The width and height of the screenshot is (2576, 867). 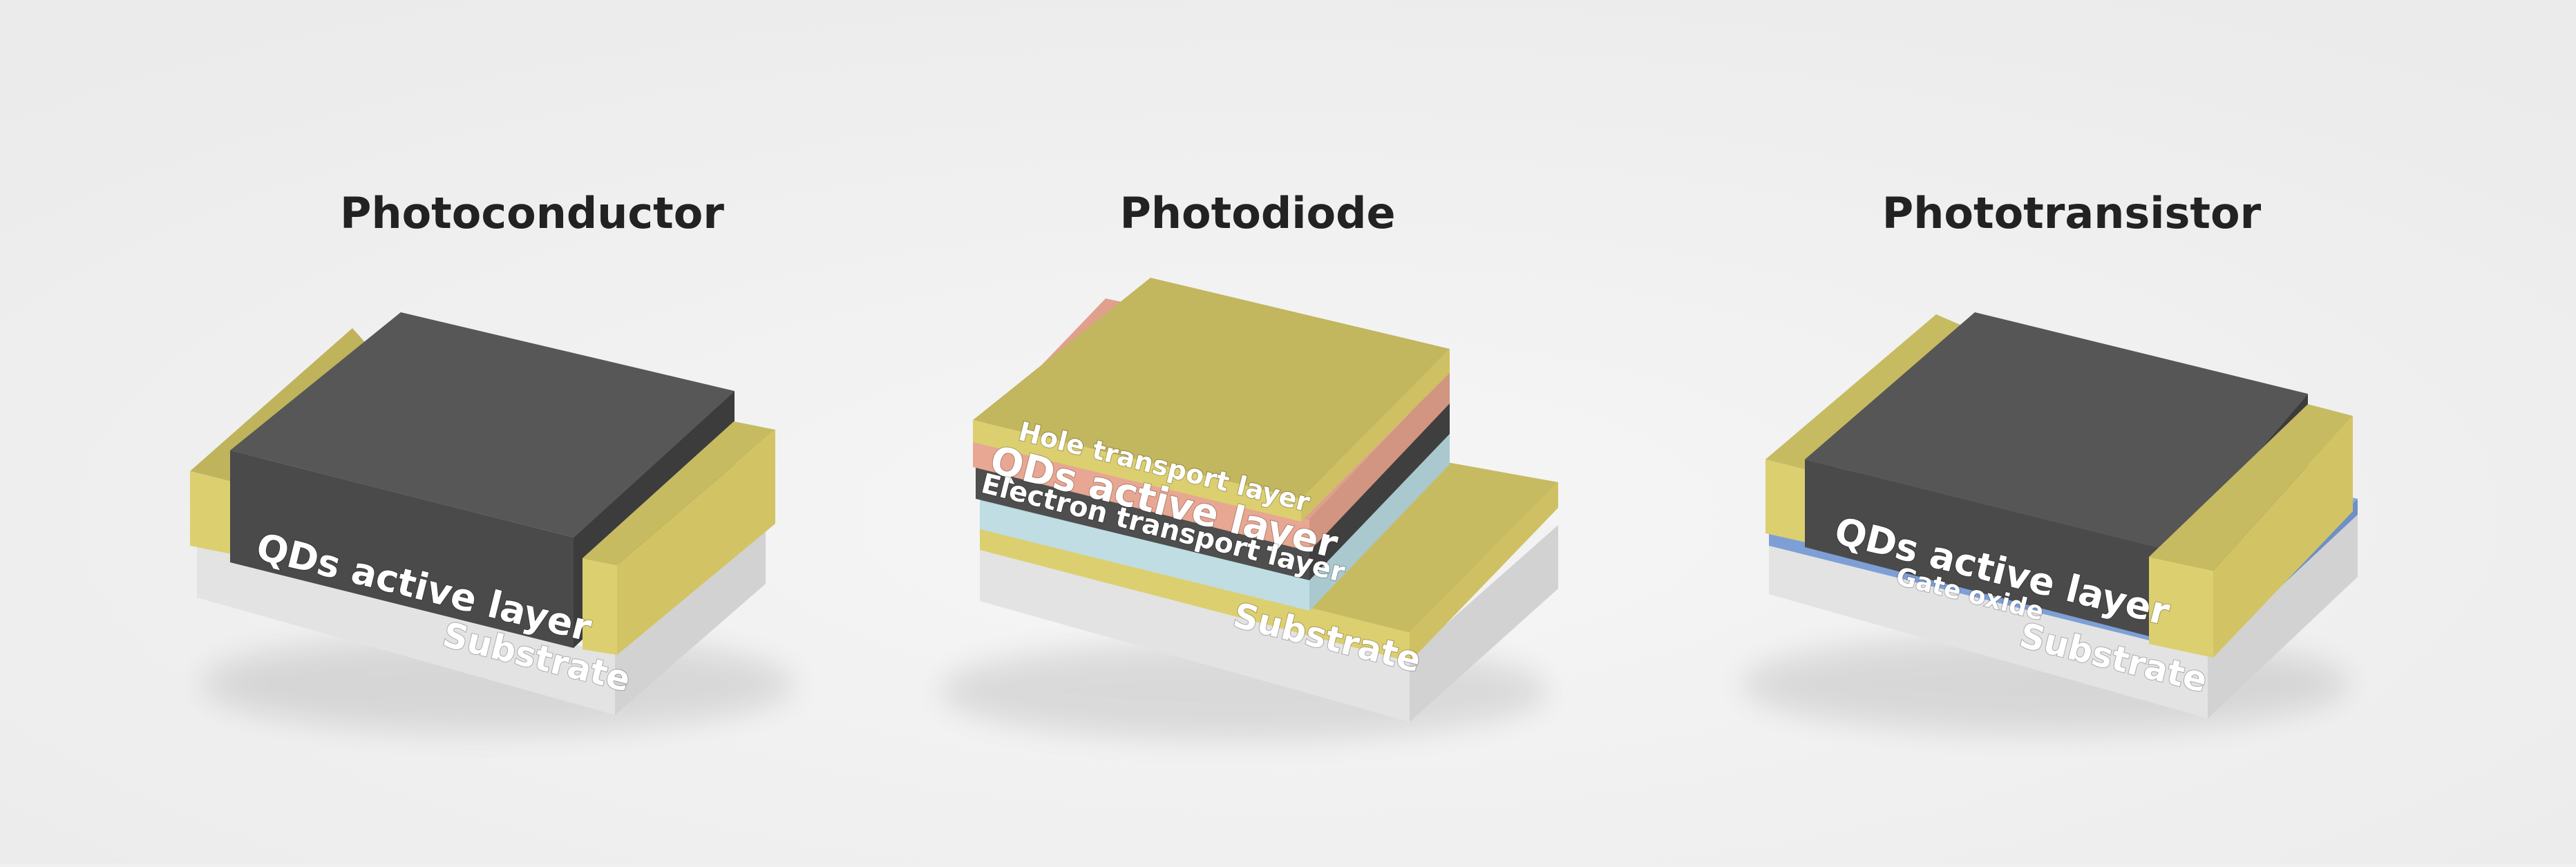 I want to click on photoconductor-title: Photoconductor, so click(x=532, y=213).